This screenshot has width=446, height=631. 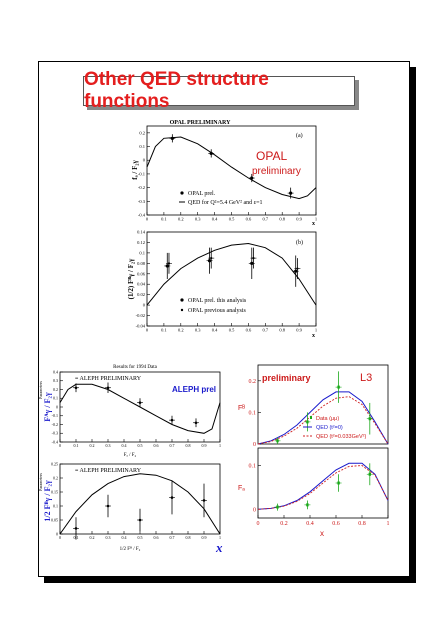 I want to click on aleph-bottom-xlabel: 1/2 Fᴮ / F₂, so click(x=130, y=549).